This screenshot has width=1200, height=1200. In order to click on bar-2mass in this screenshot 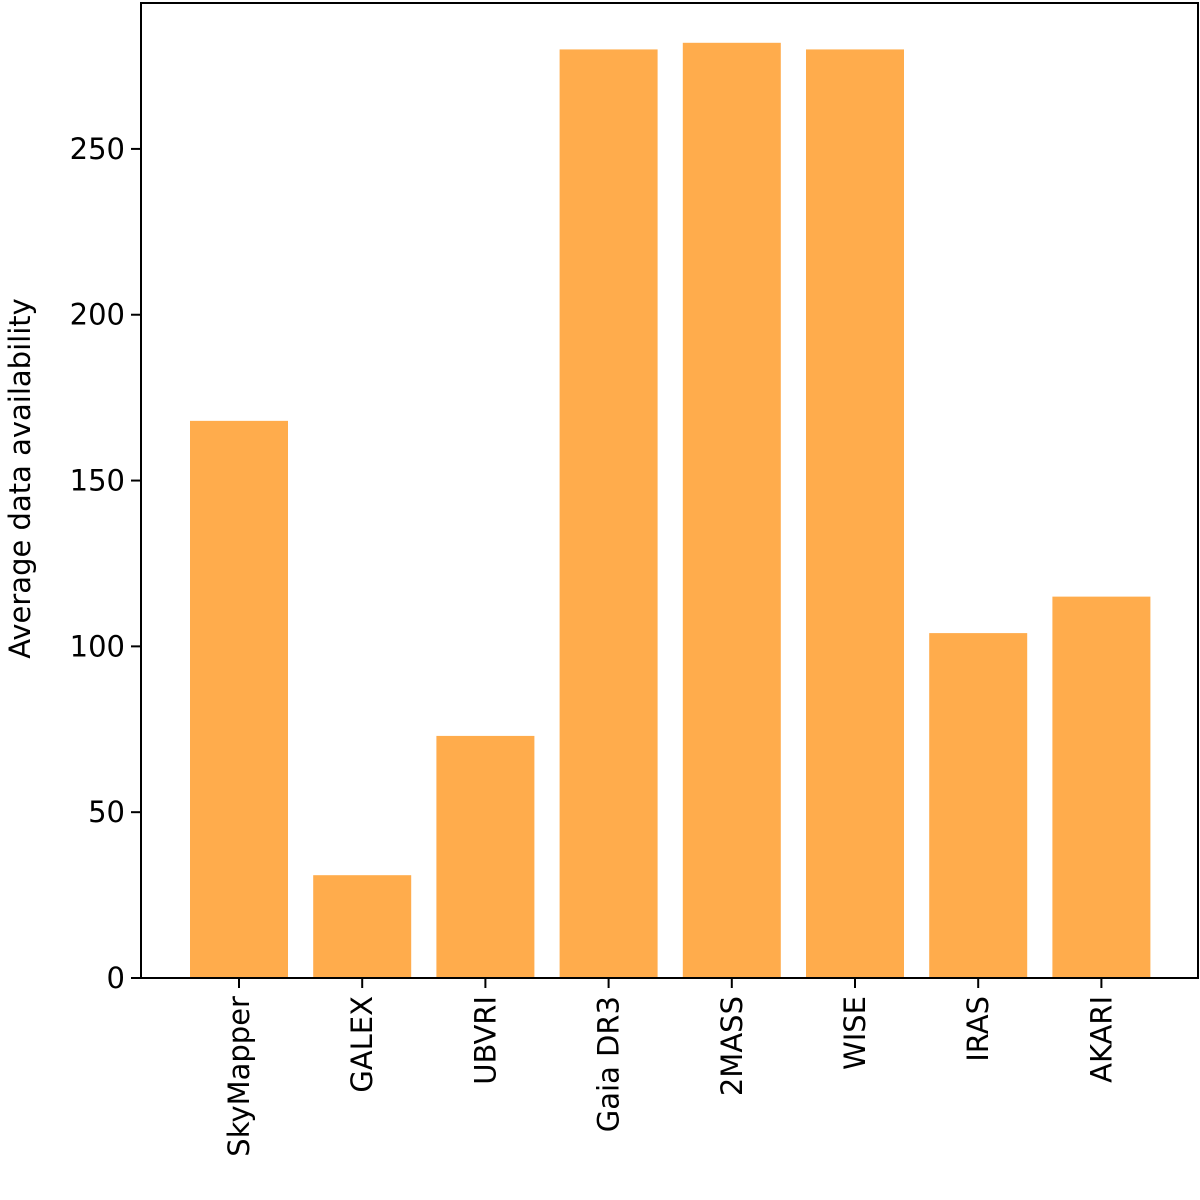, I will do `click(731, 510)`.